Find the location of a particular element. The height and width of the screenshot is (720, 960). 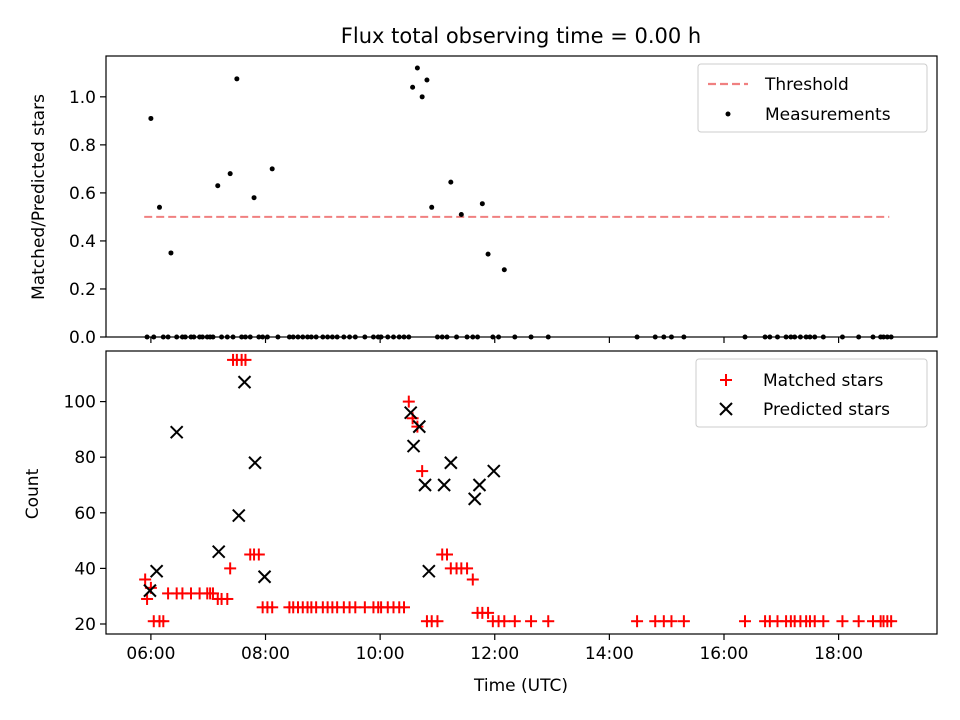

x-tick-label: 18:00 is located at coordinates (838, 654).